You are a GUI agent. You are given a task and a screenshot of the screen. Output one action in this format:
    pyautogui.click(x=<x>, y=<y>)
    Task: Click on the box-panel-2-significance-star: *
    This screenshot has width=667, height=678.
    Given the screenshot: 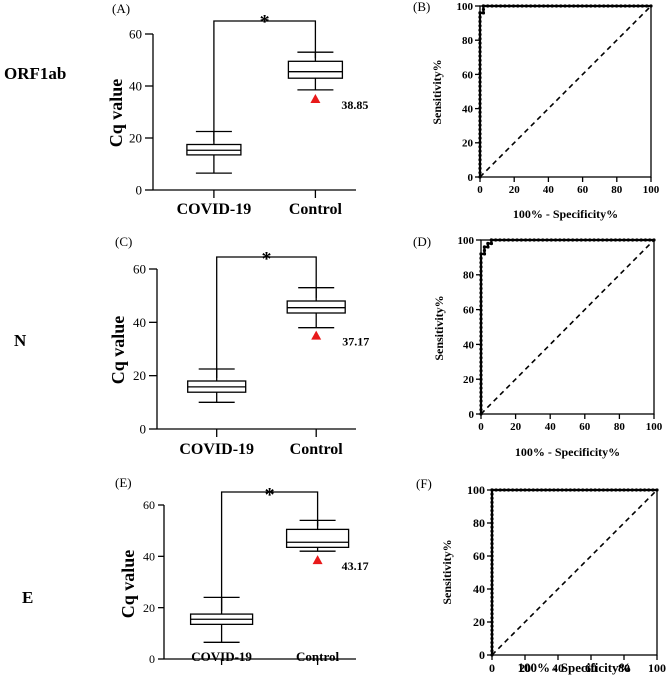 What is the action you would take?
    pyautogui.click(x=270, y=495)
    